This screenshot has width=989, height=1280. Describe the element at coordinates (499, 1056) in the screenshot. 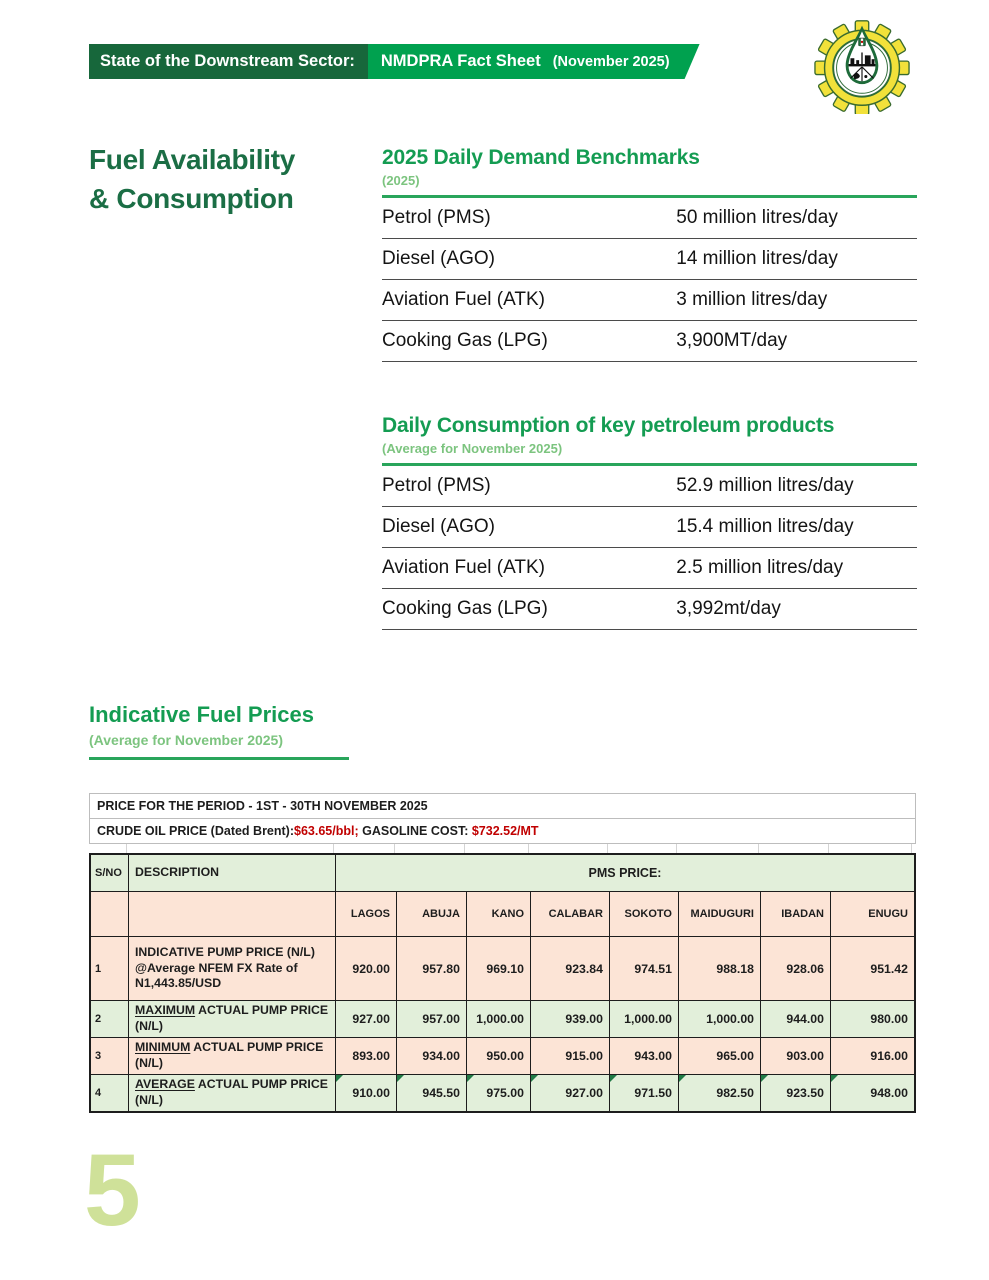

I see `price-value-cell: 950.00` at that location.